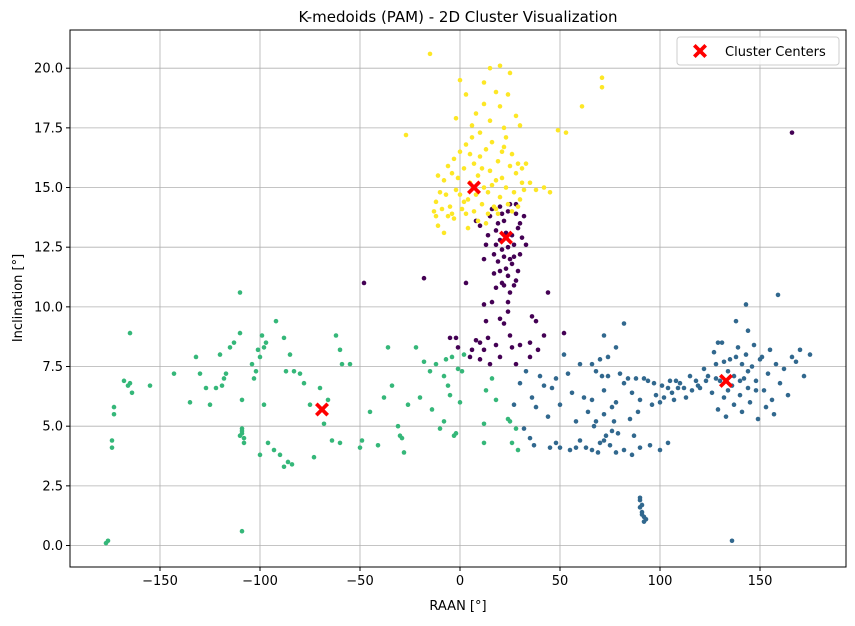  Describe the element at coordinates (52, 486) in the screenshot. I see `y-tick-label: 2.5` at that location.